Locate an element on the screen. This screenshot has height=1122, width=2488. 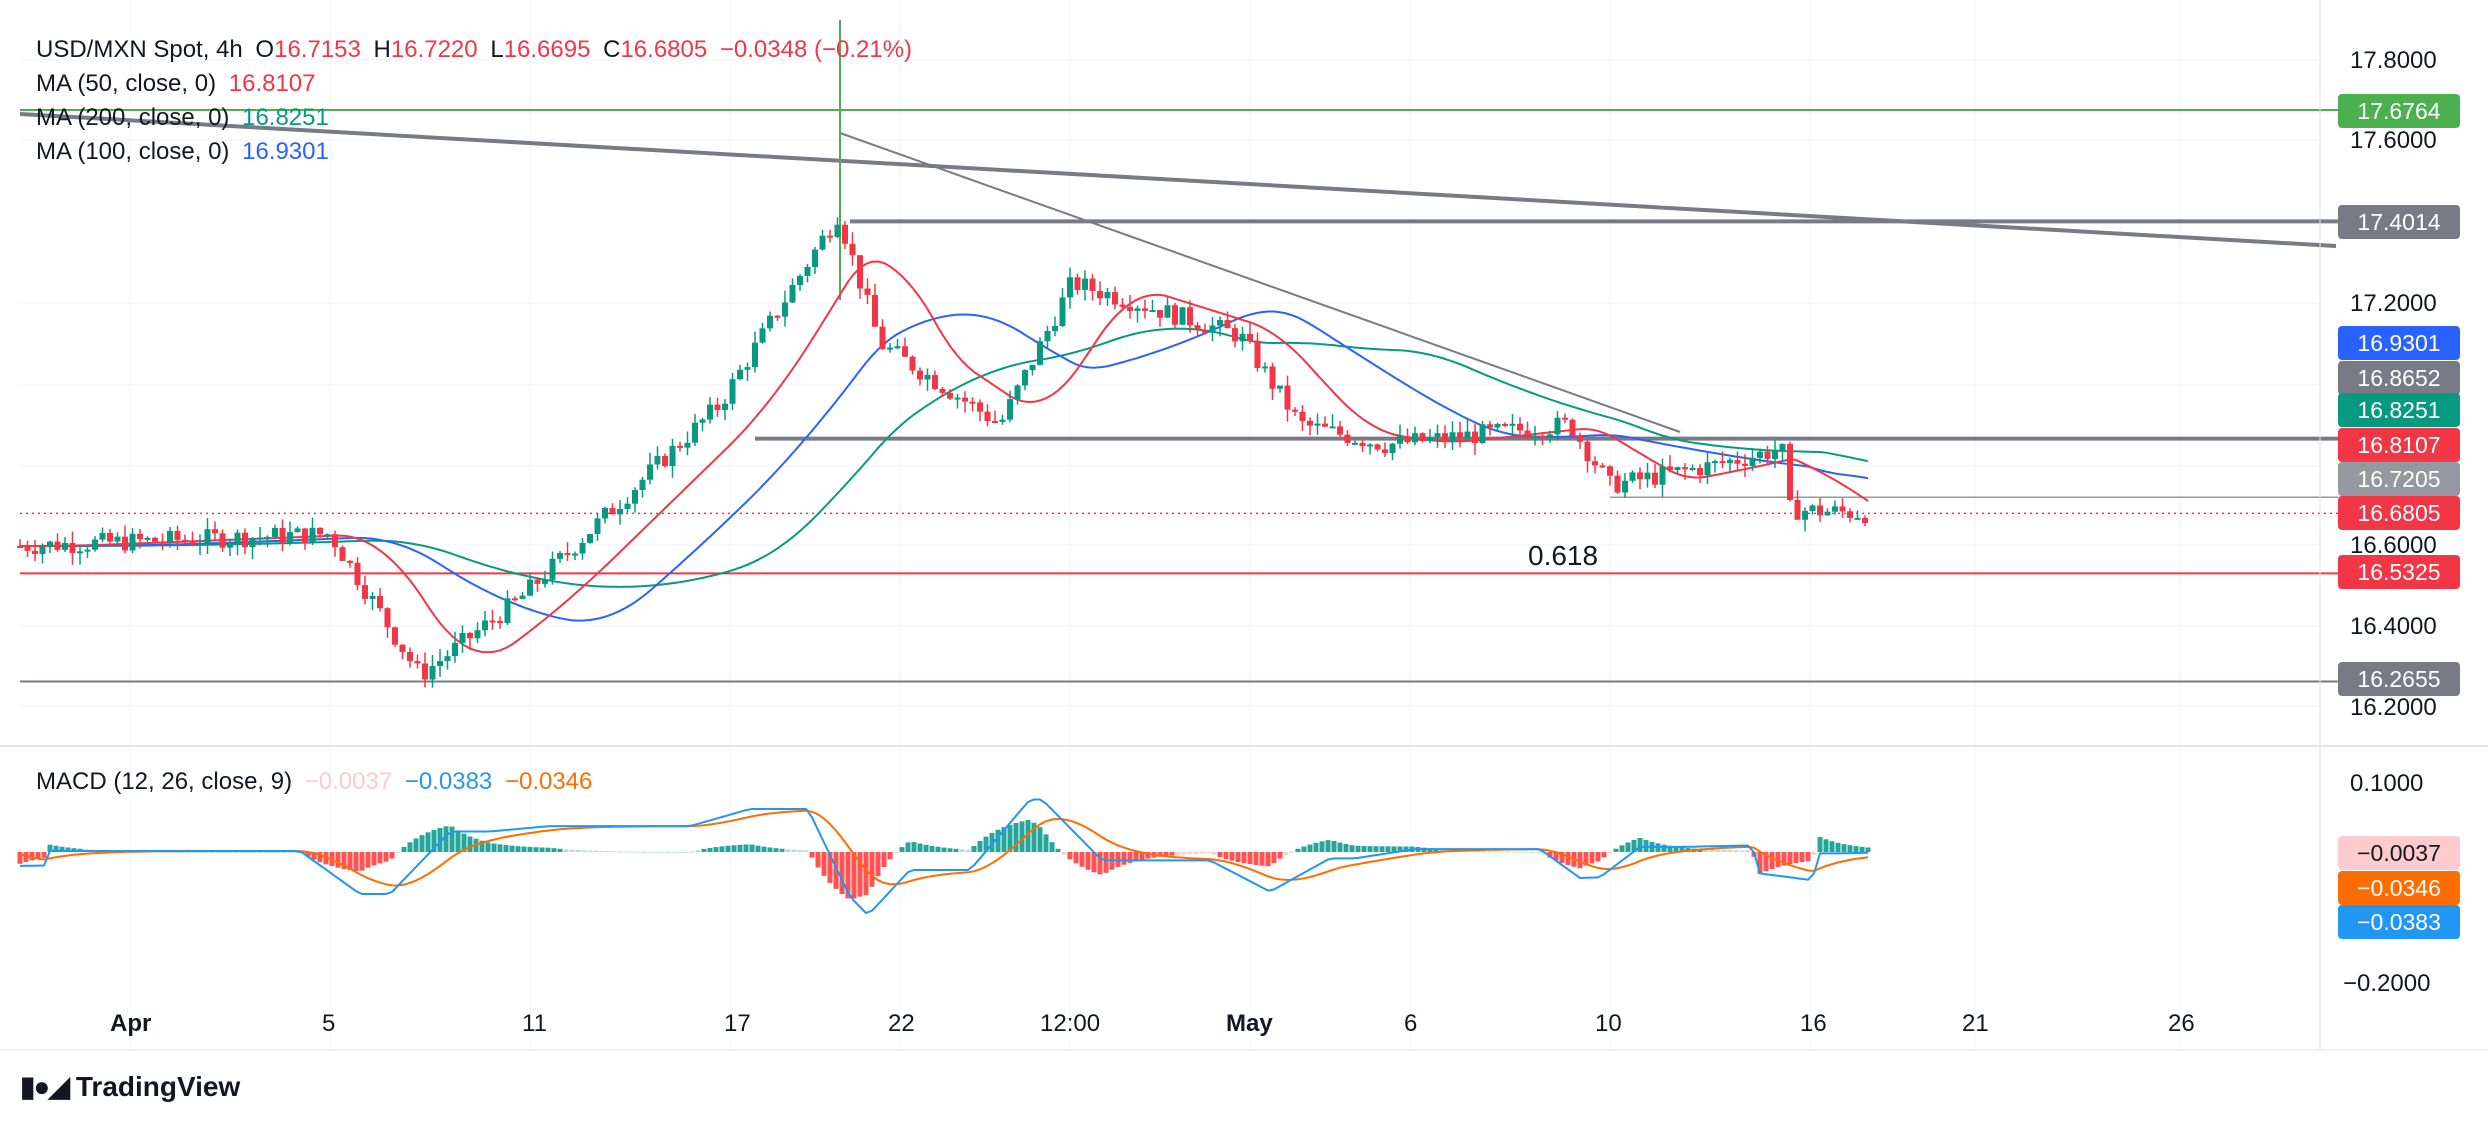
time-axis-label: 22 is located at coordinates (901, 1023).